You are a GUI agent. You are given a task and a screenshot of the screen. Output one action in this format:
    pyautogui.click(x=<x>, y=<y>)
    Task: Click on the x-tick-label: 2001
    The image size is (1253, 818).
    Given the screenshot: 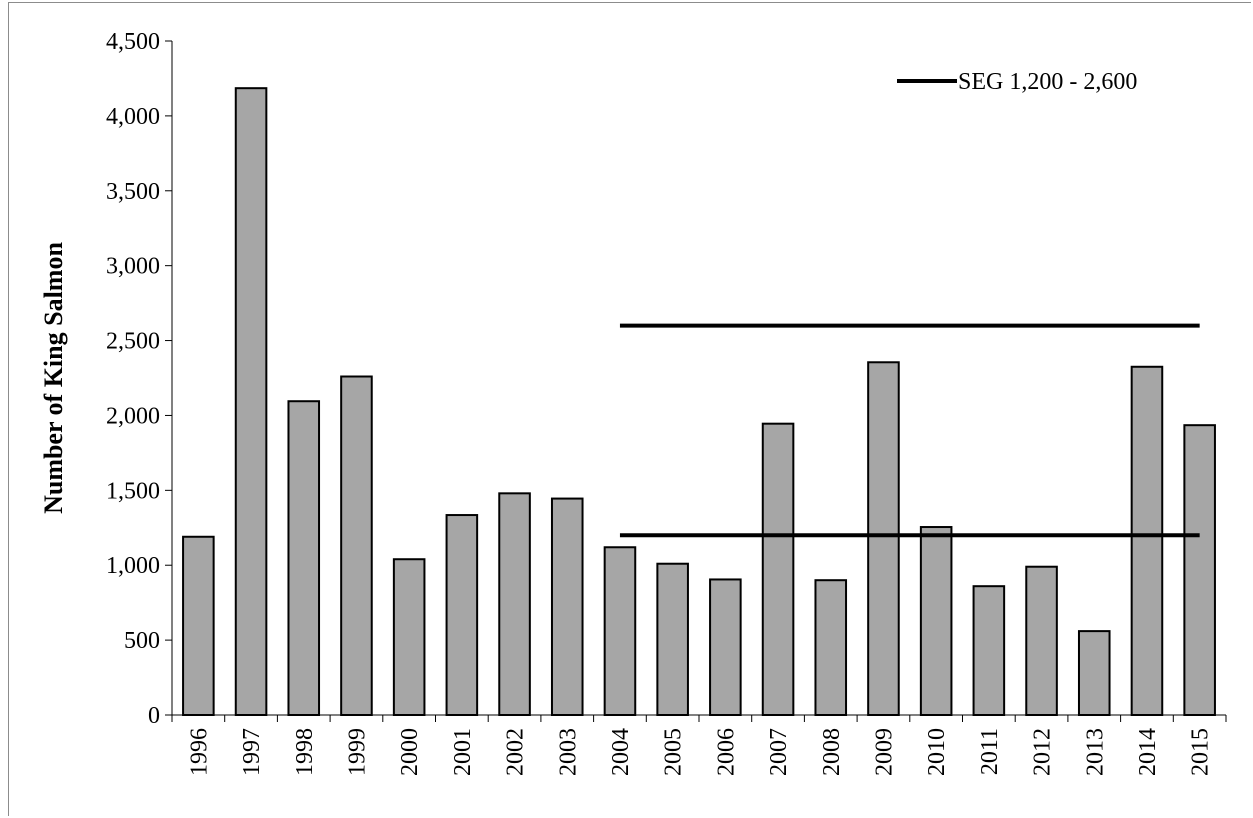 What is the action you would take?
    pyautogui.click(x=463, y=752)
    